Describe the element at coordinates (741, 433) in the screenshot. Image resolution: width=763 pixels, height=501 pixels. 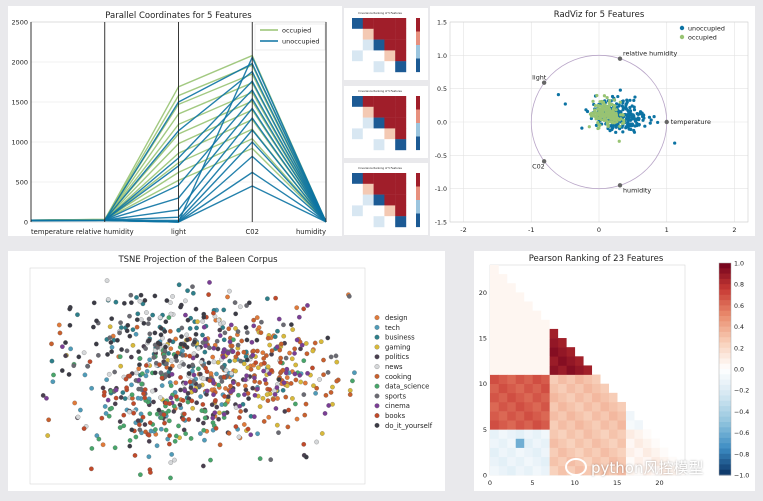
I see `colorbar-label: −0.6` at that location.